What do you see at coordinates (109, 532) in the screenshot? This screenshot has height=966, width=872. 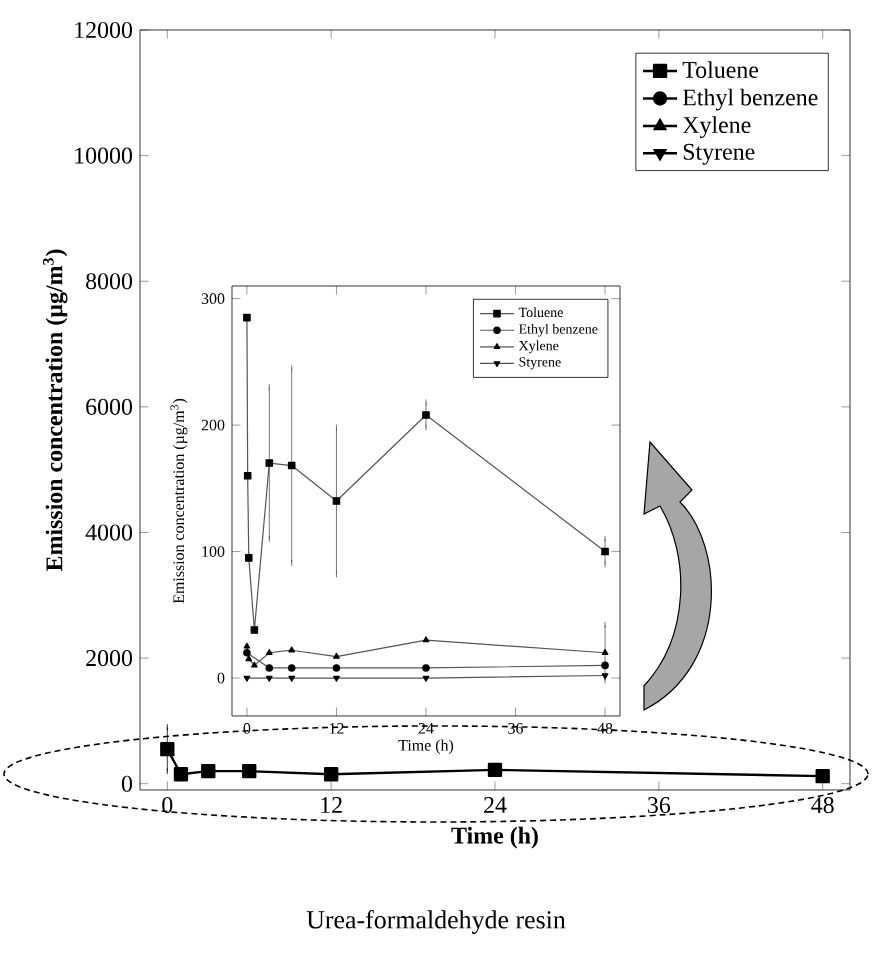 I see `y-tick-label: 4000` at bounding box center [109, 532].